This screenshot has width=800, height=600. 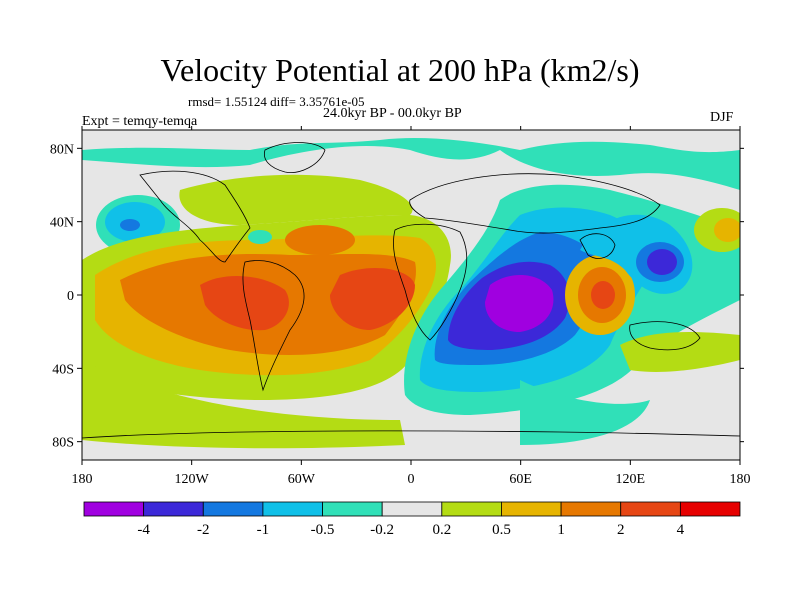 I want to click on period-label: 24.0kyr BP - 00.0kyr BP, so click(x=392, y=113).